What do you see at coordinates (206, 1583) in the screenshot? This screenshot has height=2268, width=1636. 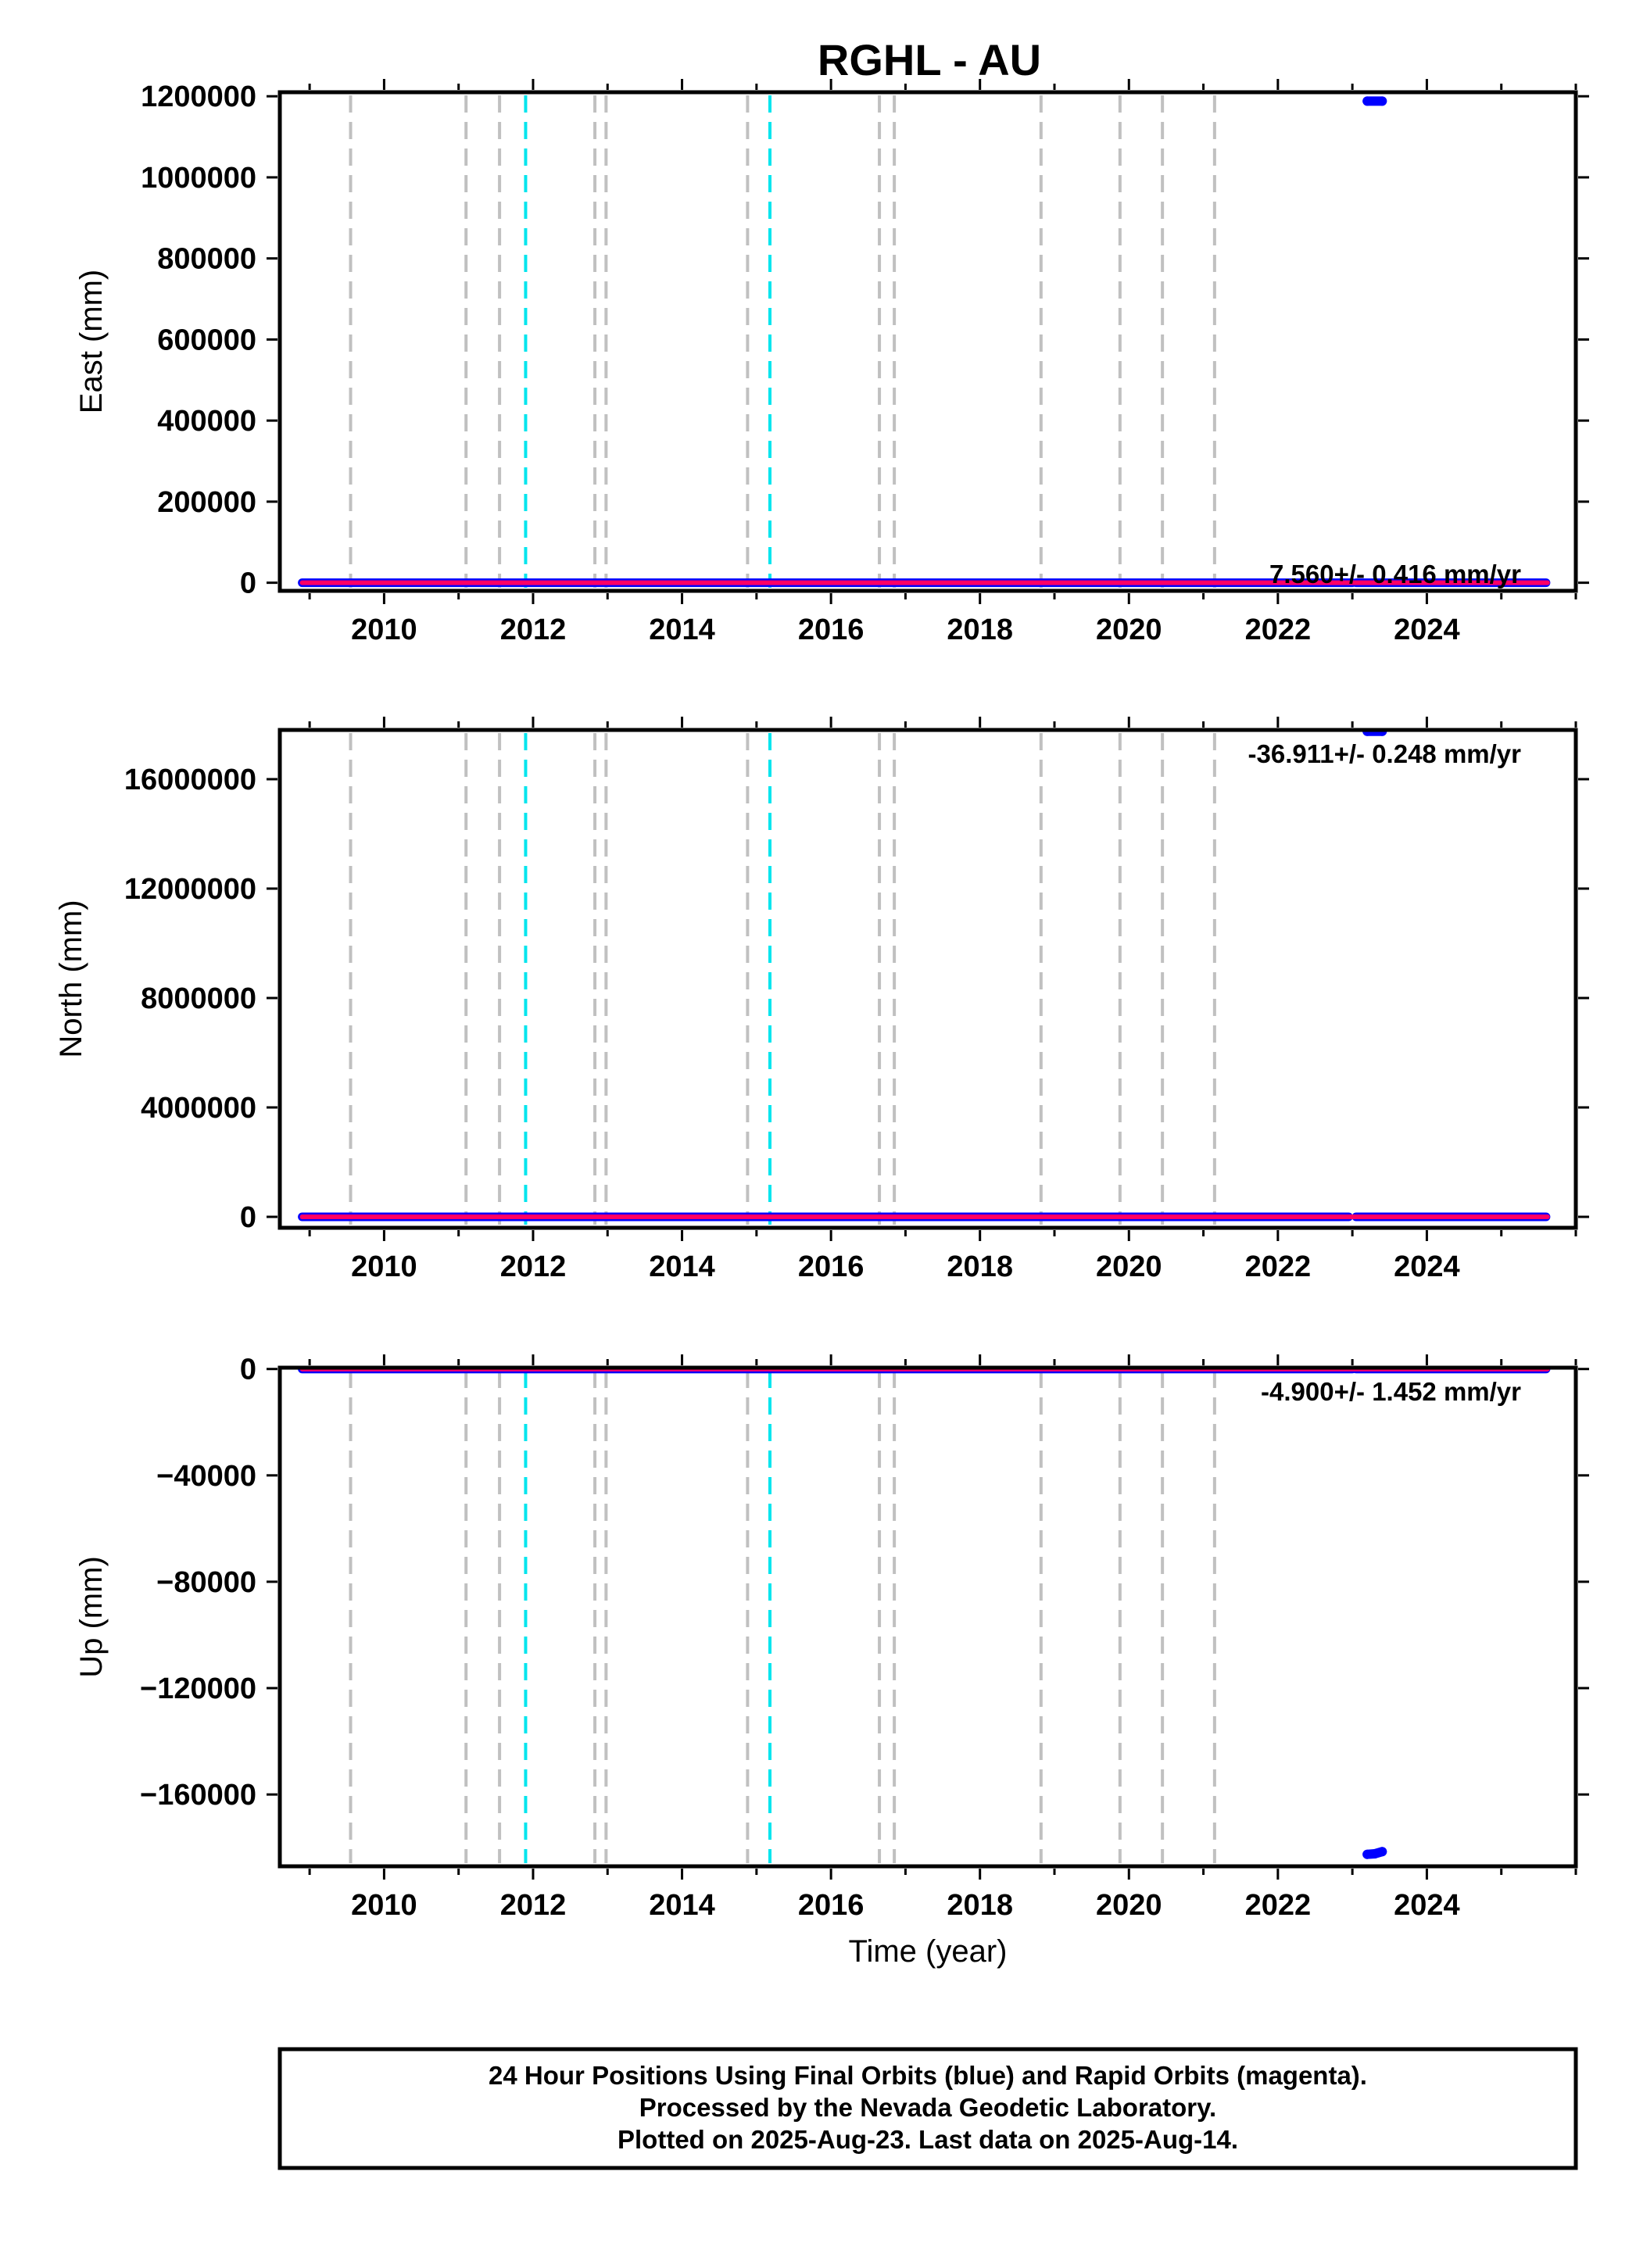 I see `y-tick-label: −80000` at bounding box center [206, 1583].